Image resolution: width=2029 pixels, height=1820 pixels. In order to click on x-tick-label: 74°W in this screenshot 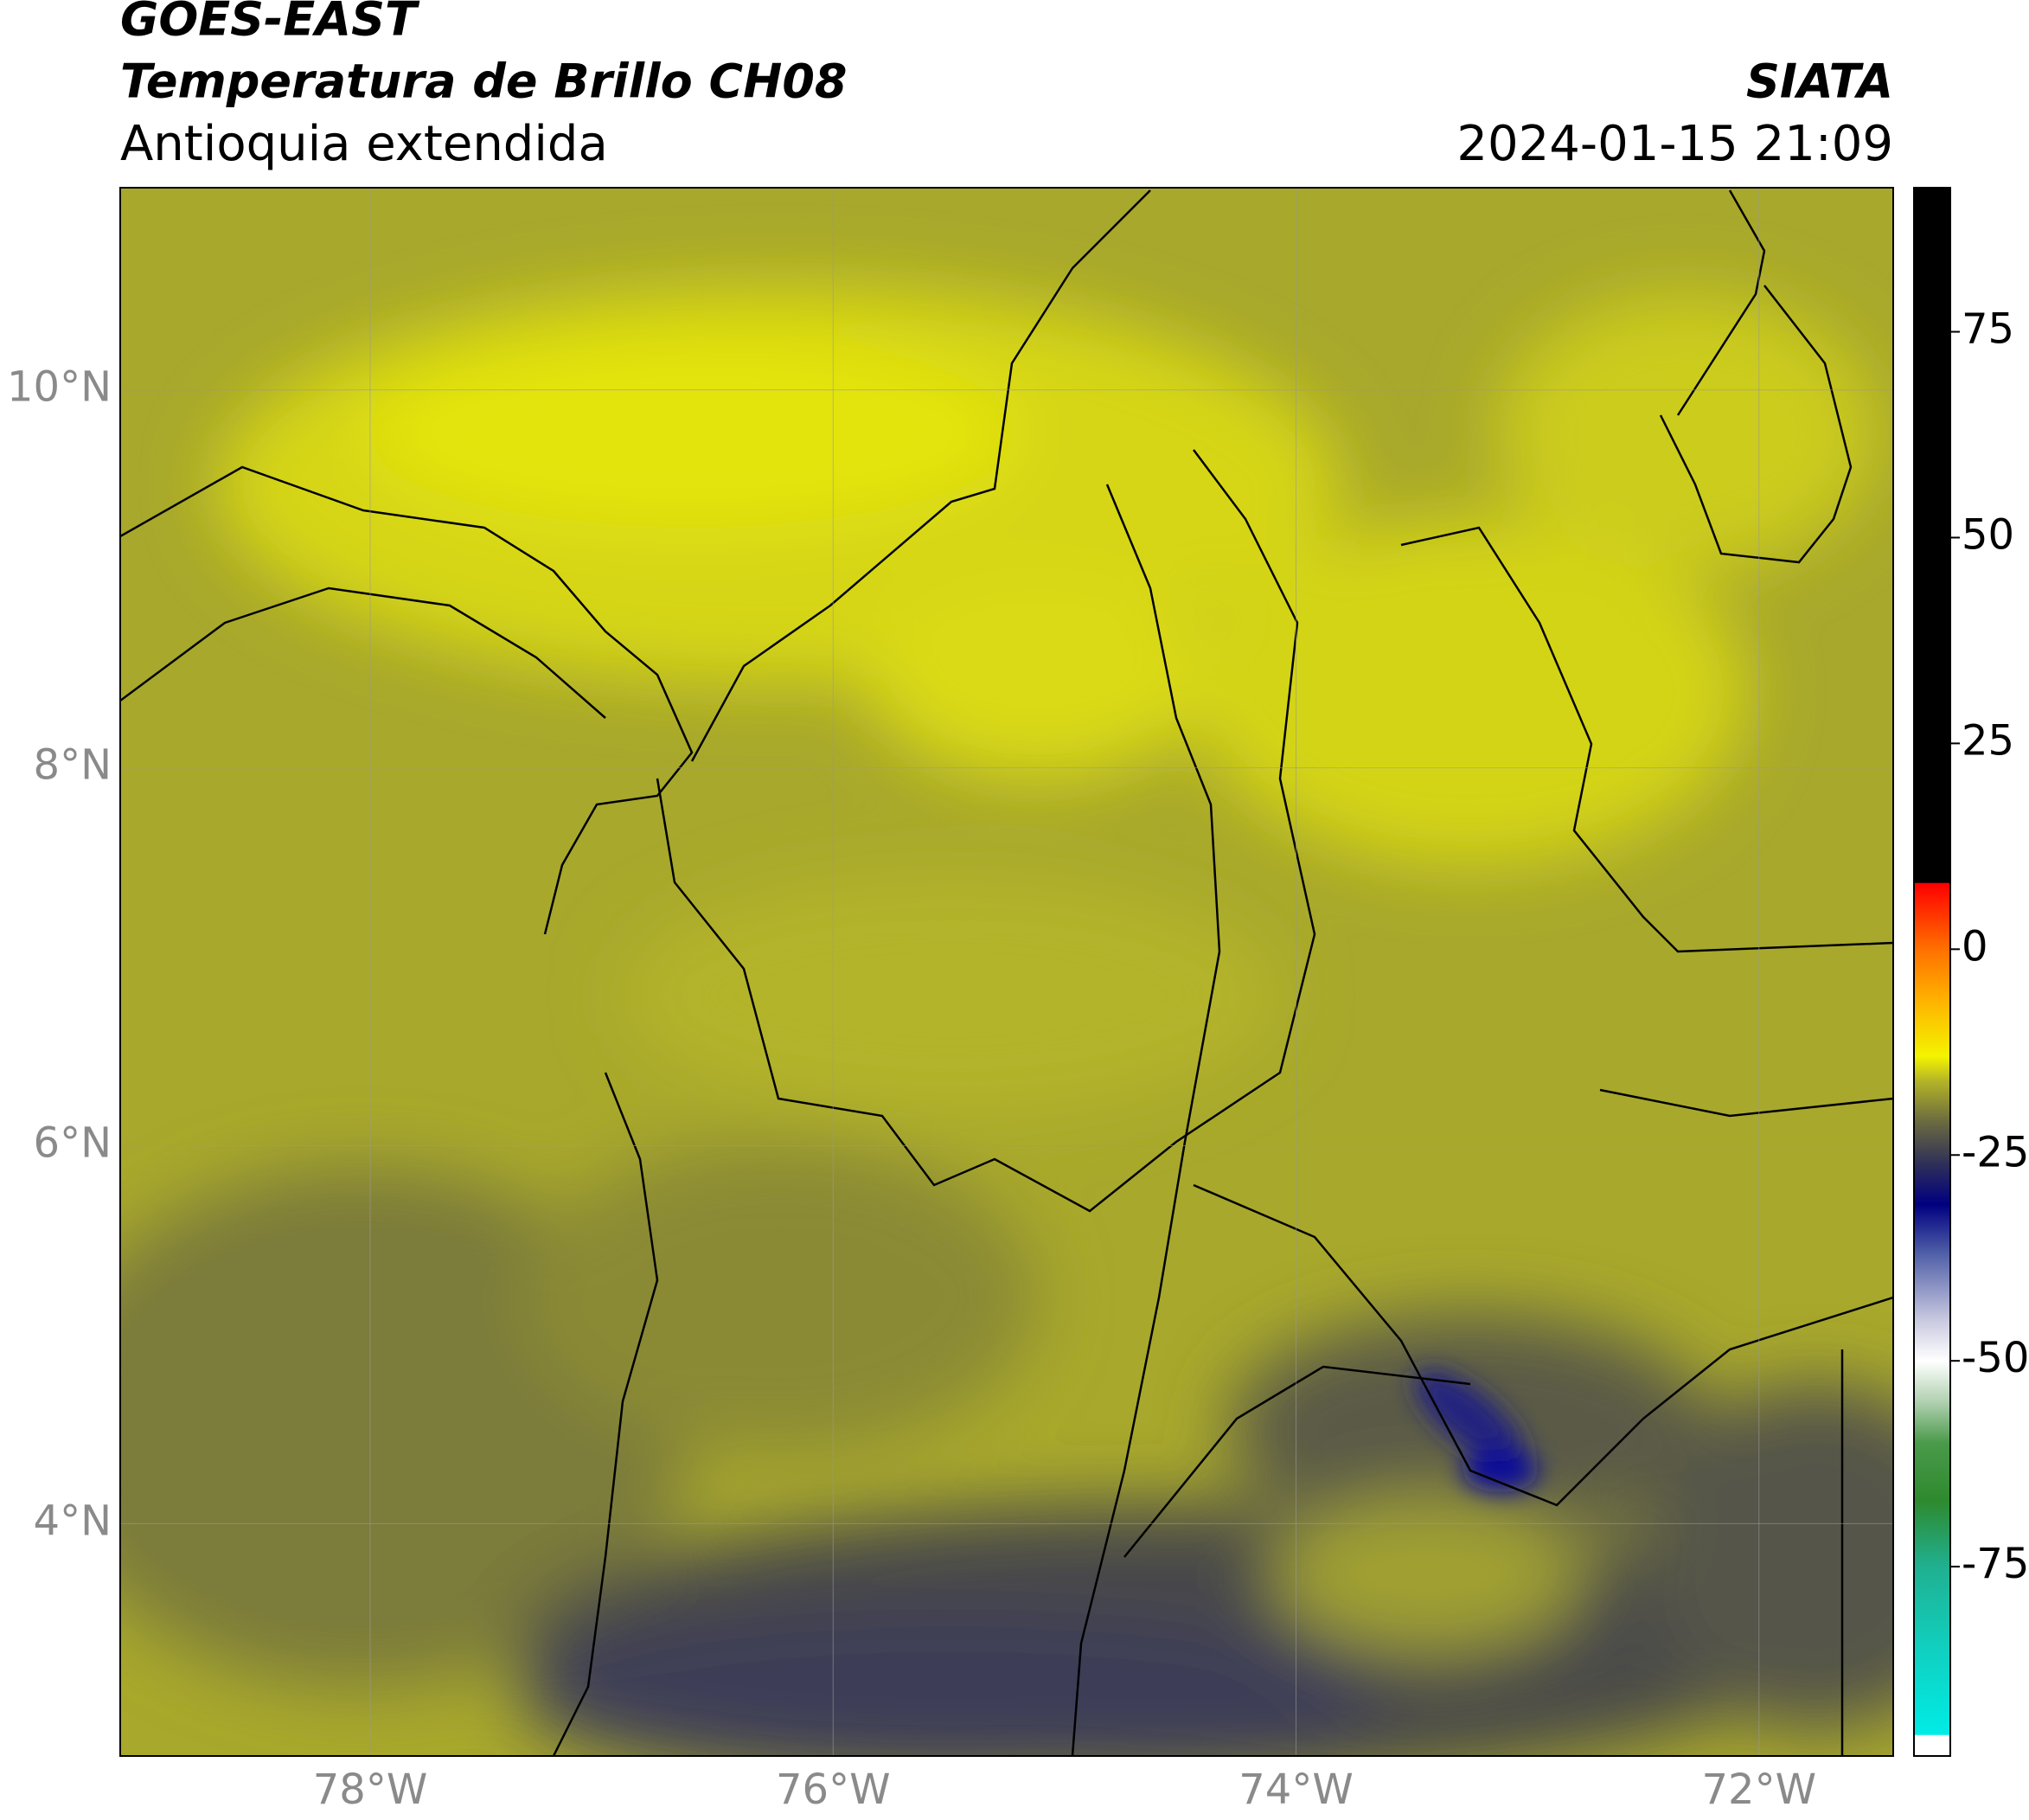, I will do `click(1296, 1790)`.